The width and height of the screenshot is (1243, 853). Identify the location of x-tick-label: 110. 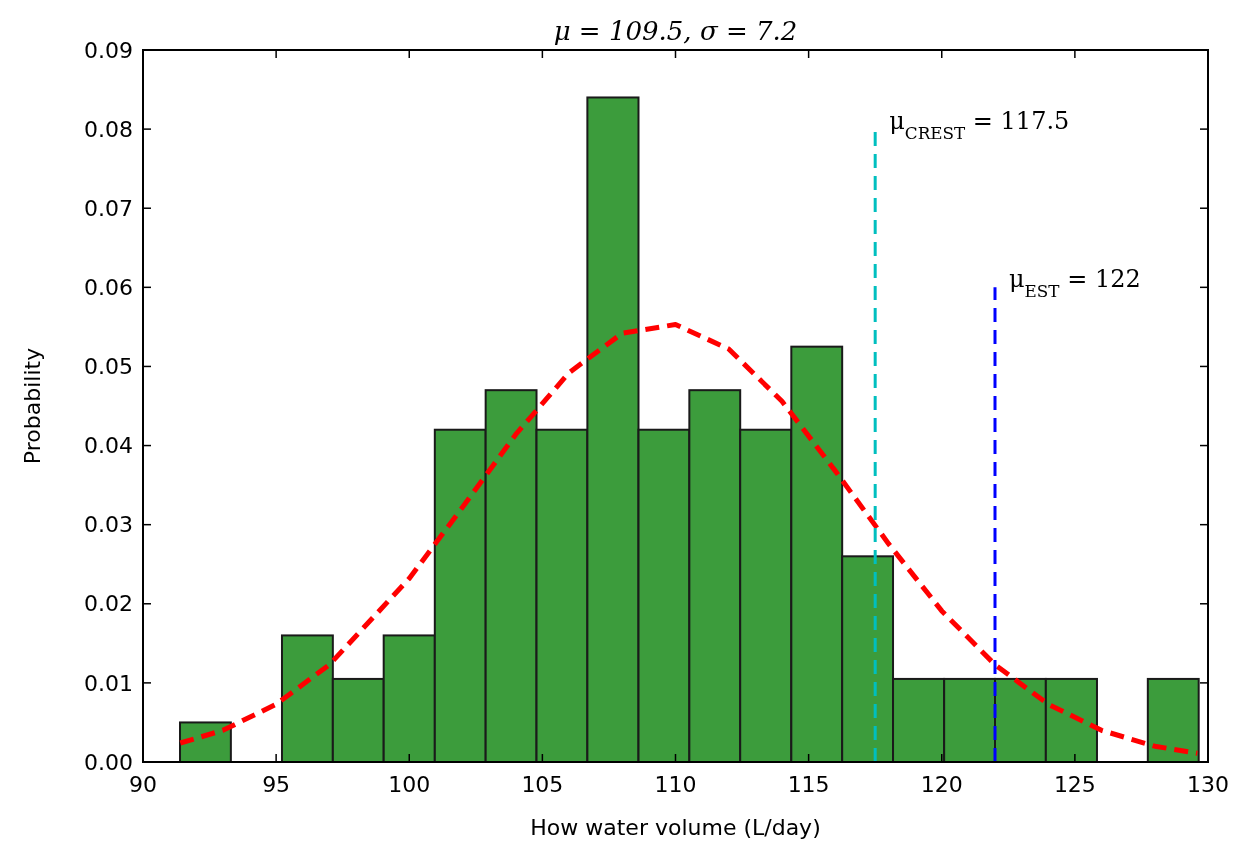
(675, 784).